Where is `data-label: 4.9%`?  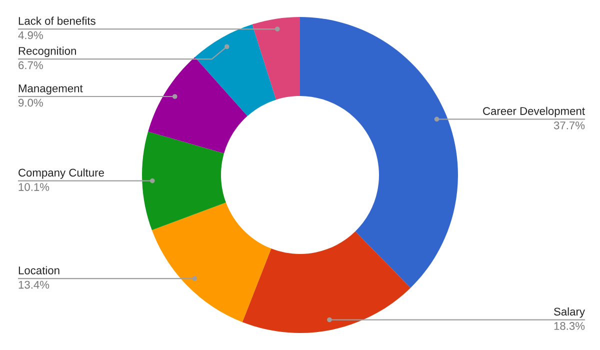 data-label: 4.9% is located at coordinates (30, 35).